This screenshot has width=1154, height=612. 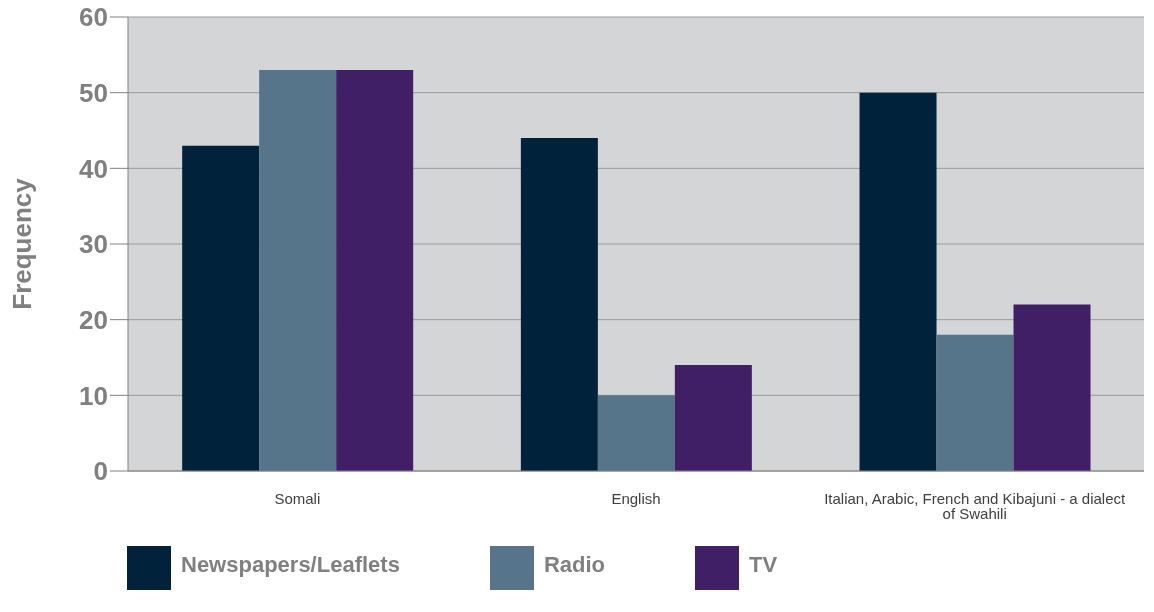 I want to click on legend-label: Newspapers/Leaflets, so click(x=290, y=565).